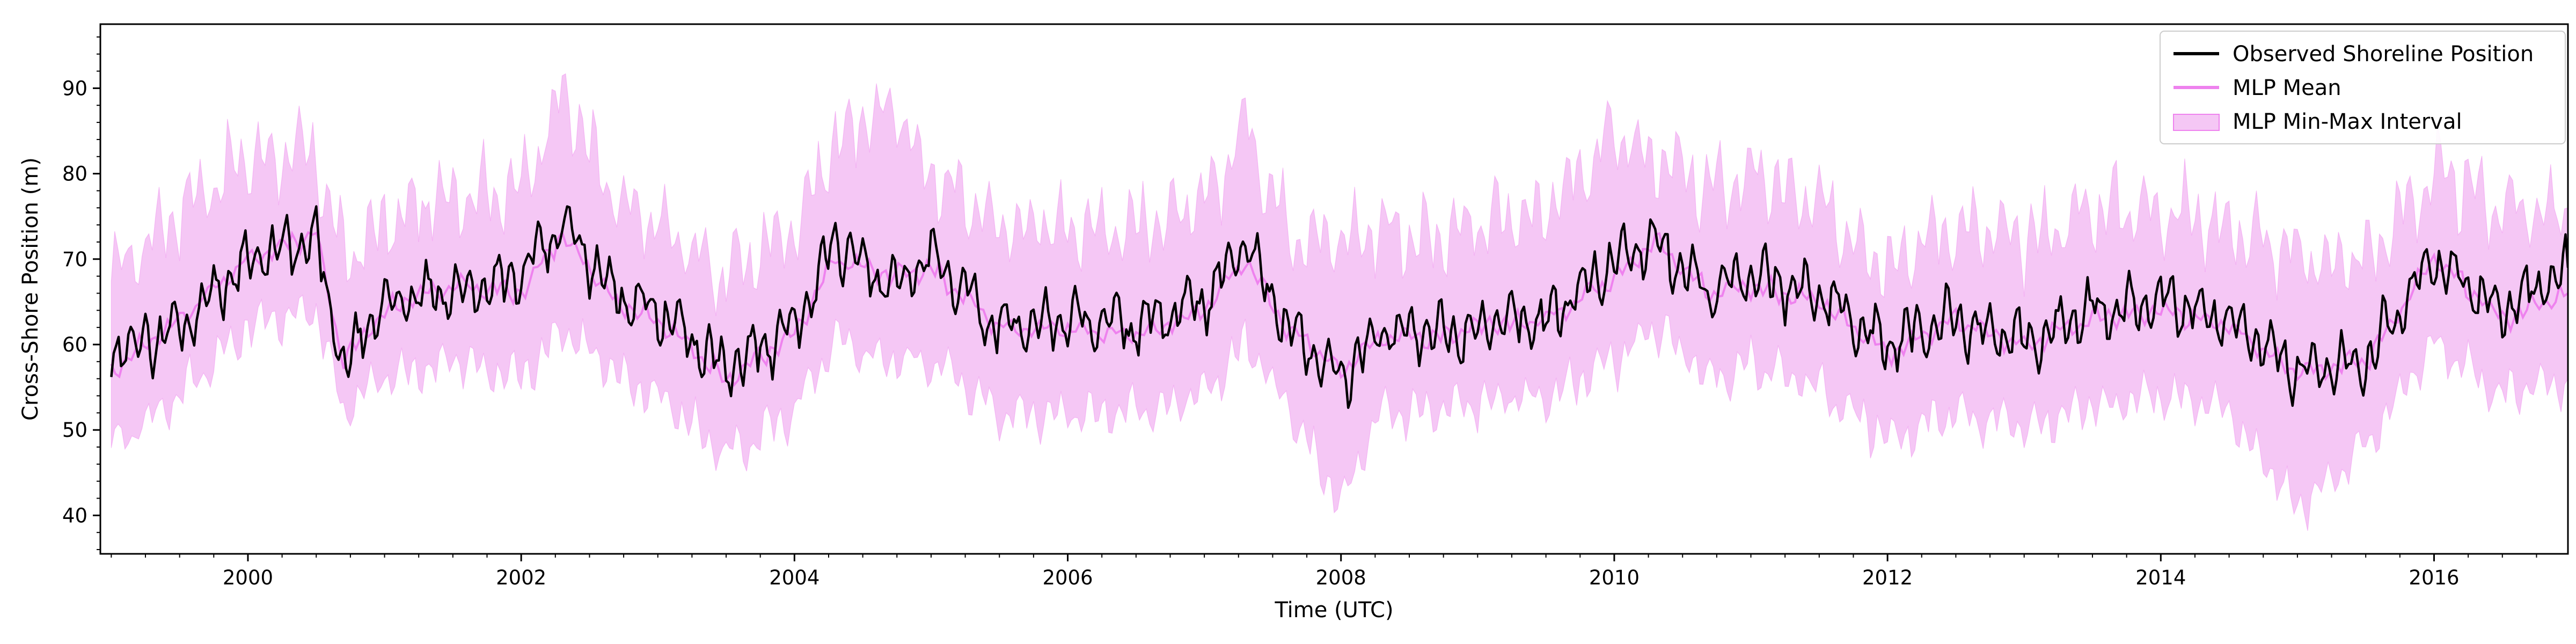 The image size is (2576, 644). I want to click on x-tick-label: 2014, so click(2160, 577).